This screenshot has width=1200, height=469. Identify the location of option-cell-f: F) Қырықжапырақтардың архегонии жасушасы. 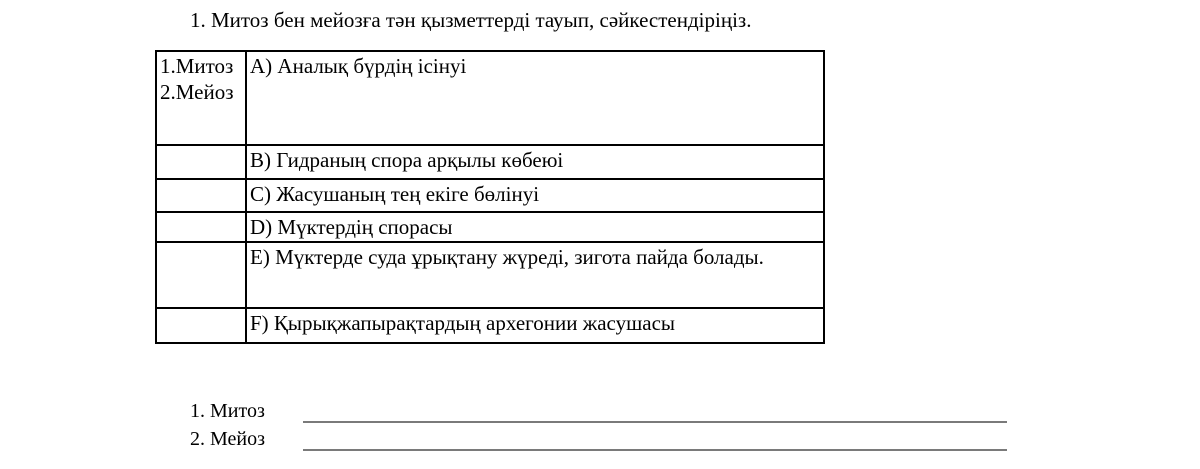
(535, 326).